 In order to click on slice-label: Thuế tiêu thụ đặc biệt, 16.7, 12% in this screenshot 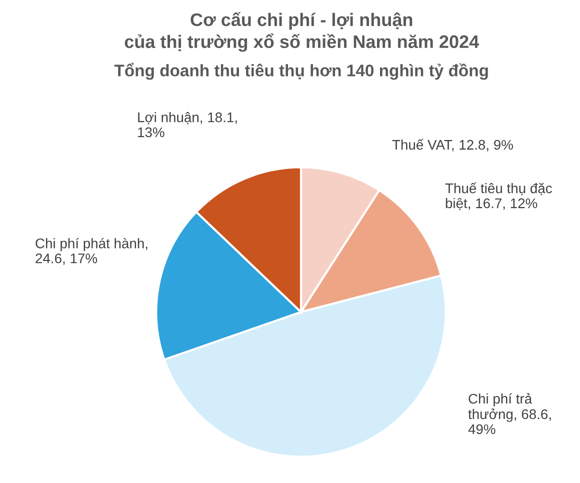, I will do `click(498, 196)`.